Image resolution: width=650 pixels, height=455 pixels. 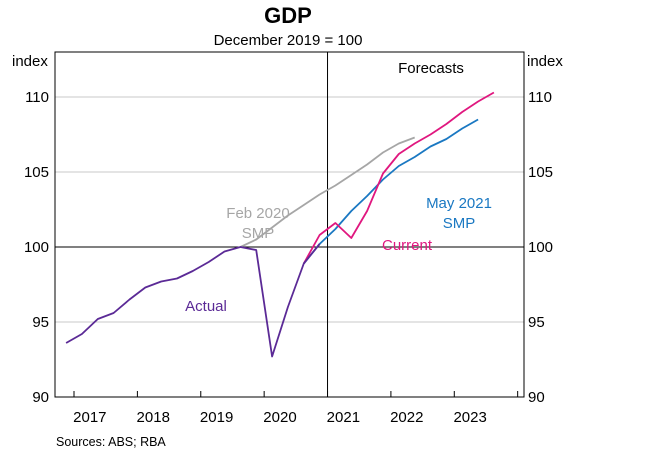 What do you see at coordinates (36, 172) in the screenshot?
I see `y-tick-left-105: 105` at bounding box center [36, 172].